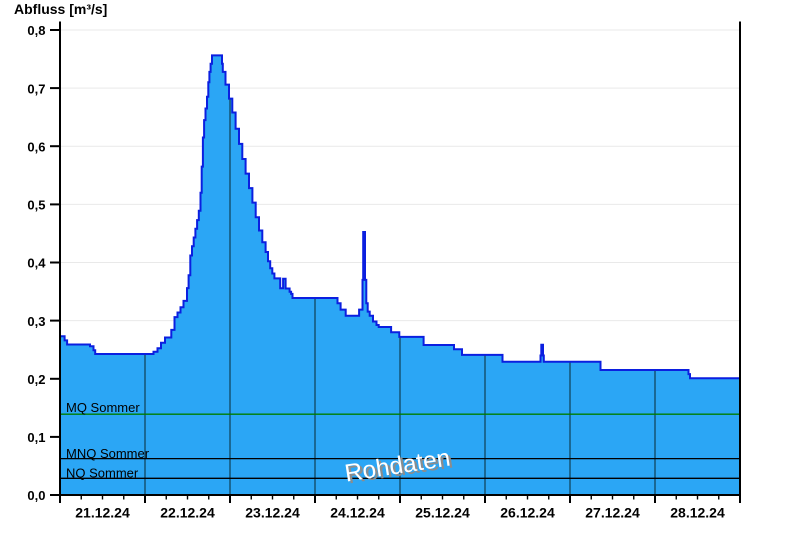  Describe the element at coordinates (103, 407) in the screenshot. I see `svg-text: MQ Sommer` at that location.